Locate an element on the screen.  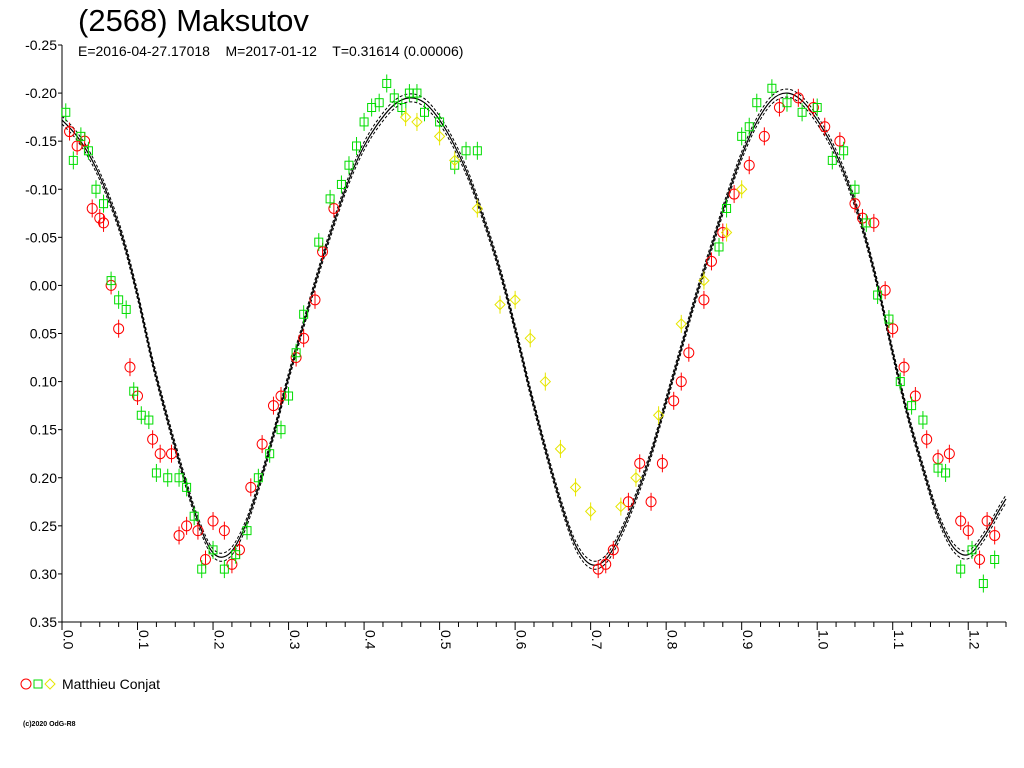
x-ticks: 0.0 0.1 0.2 0.3 0.4 0.5 0.6 0.7 0.8 0.9 1.0 1.1 1.2 is located at coordinates (533, 636).